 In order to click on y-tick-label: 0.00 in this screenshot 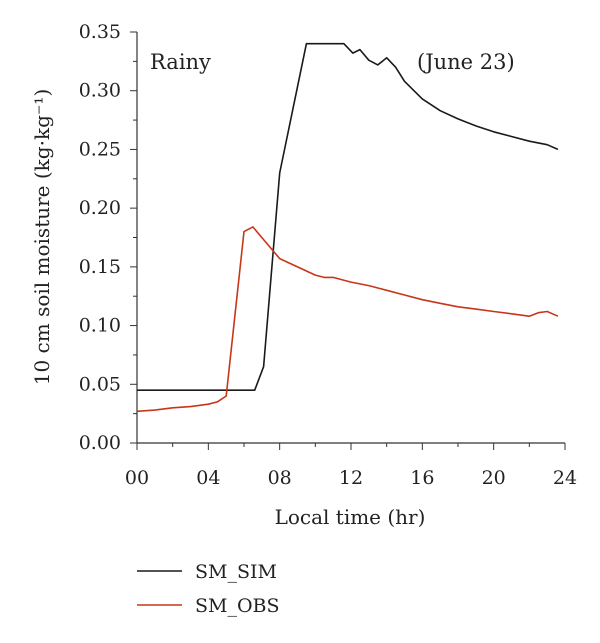, I will do `click(100, 443)`.